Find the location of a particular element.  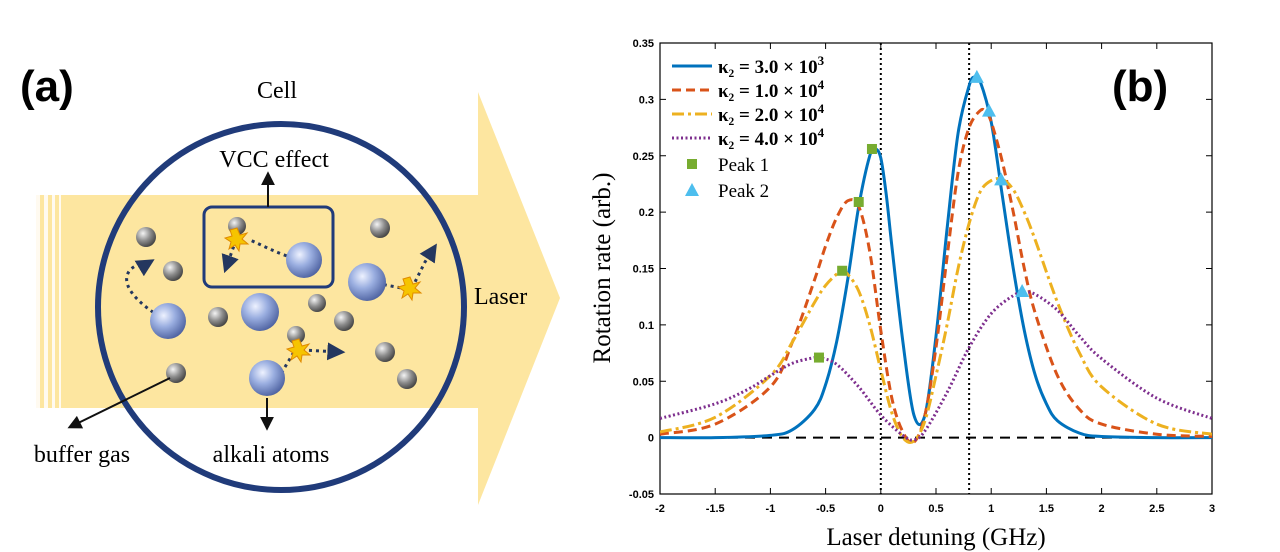

legend-label-1: κ₂ = 3.0 × 103 is located at coordinates (771, 65).